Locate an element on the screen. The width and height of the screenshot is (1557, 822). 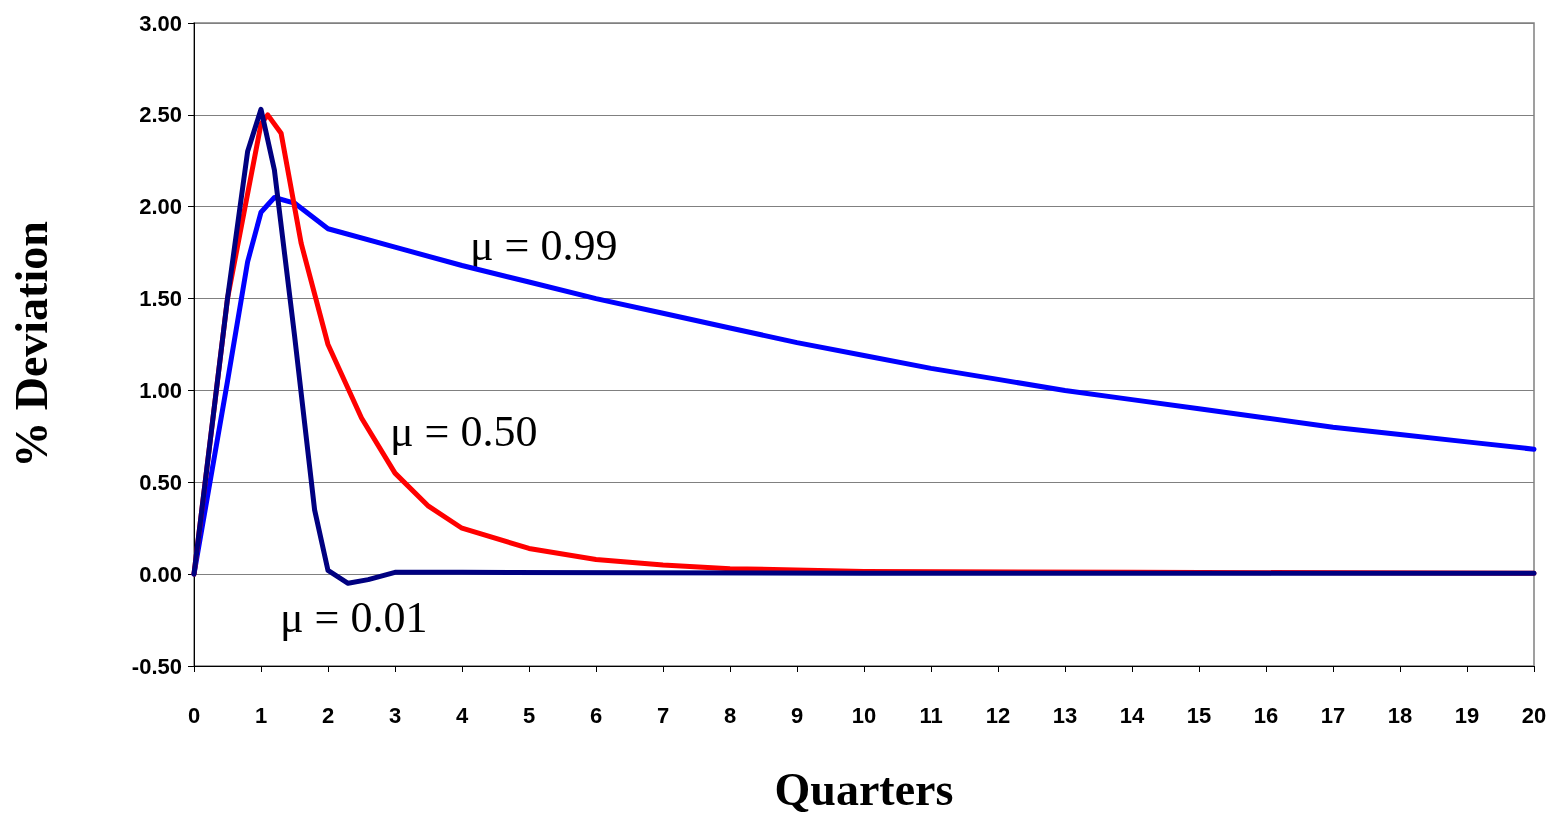
x-tick-label: 11 is located at coordinates (931, 715).